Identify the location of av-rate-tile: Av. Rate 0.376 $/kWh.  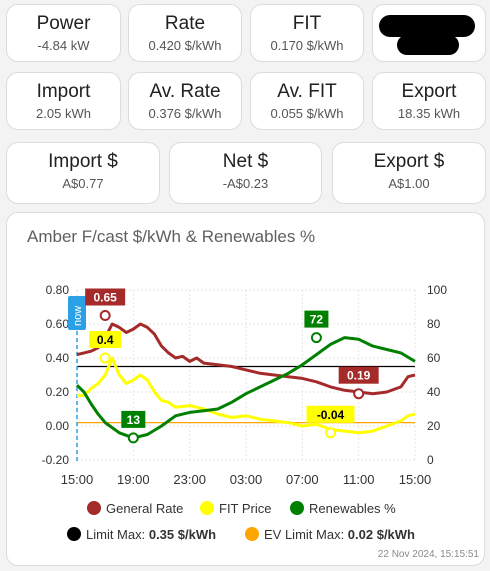
(185, 101).